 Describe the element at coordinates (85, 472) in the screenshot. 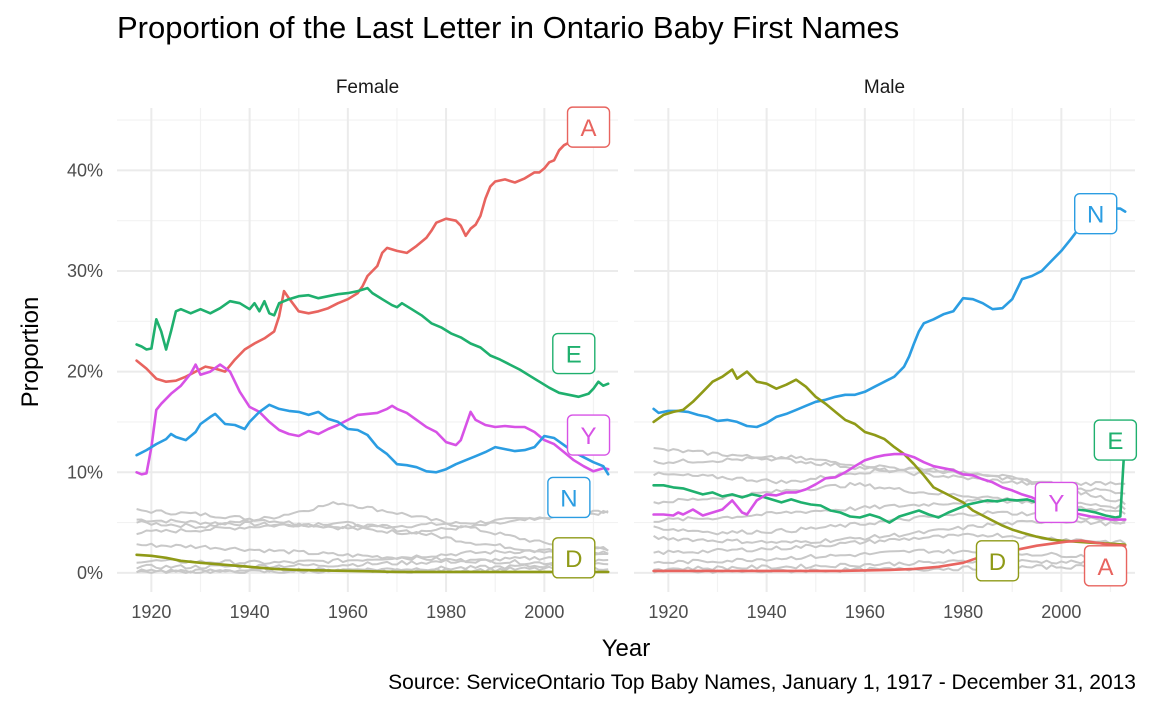

I see `y-tick-label: 10%` at that location.